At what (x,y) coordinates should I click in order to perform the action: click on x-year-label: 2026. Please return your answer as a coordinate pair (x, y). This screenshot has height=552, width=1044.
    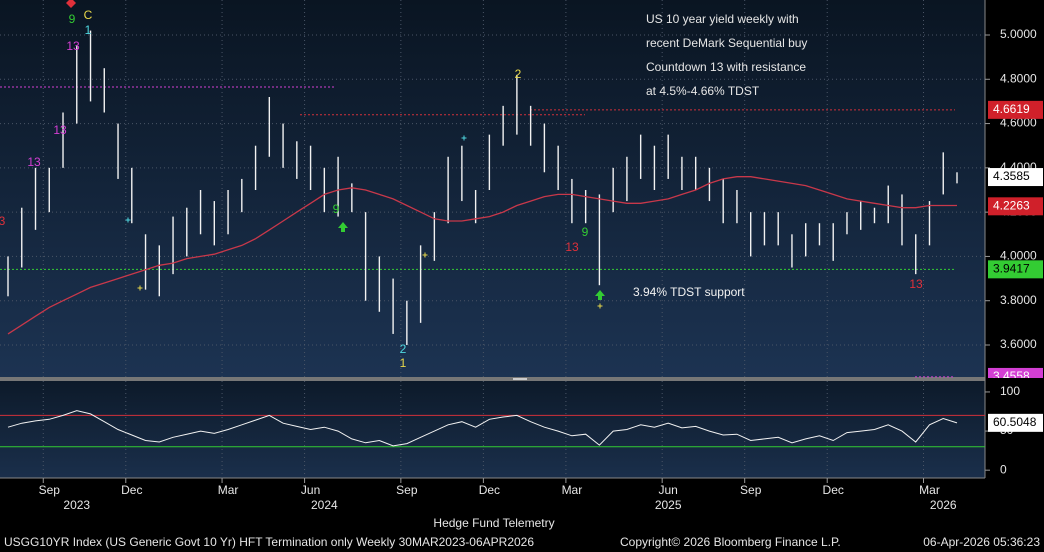
    Looking at the image, I should click on (943, 505).